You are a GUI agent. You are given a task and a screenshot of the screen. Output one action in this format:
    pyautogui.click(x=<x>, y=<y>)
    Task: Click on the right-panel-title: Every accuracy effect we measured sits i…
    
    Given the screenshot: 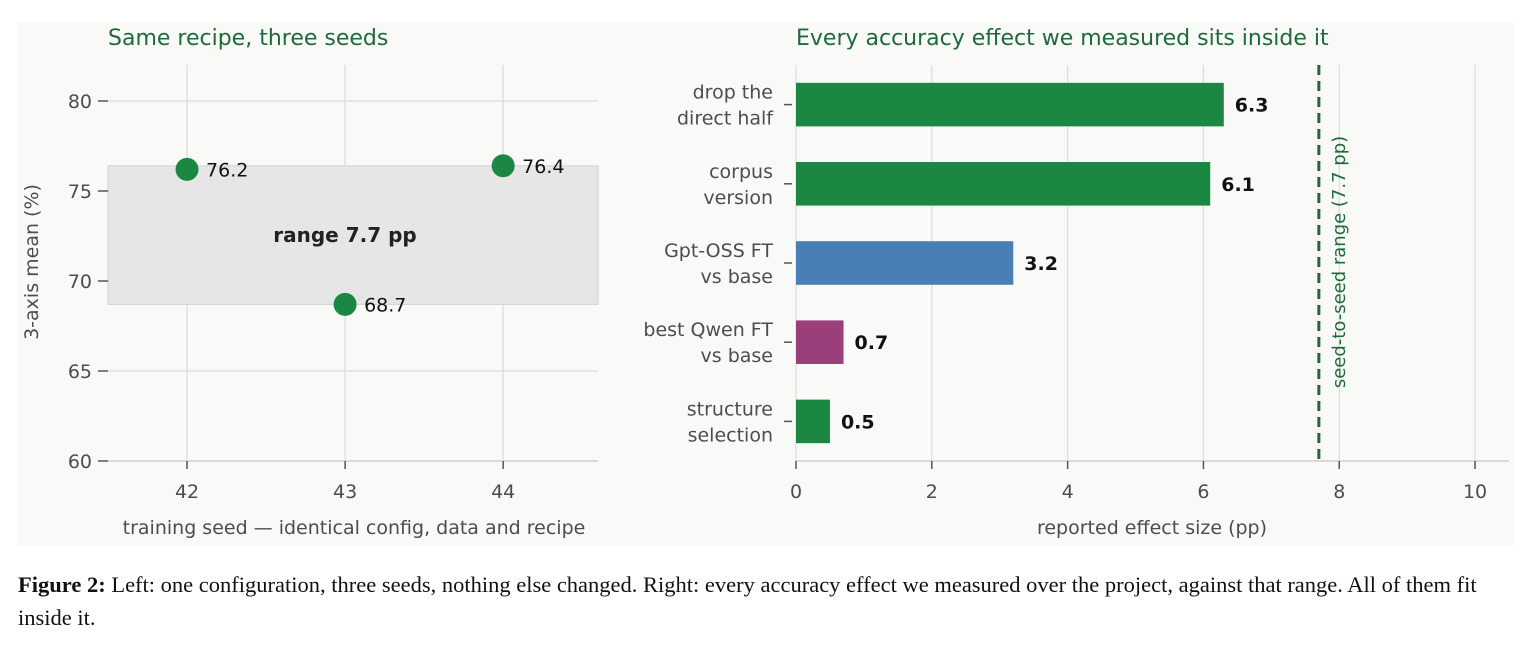 What is the action you would take?
    pyautogui.click(x=1062, y=38)
    